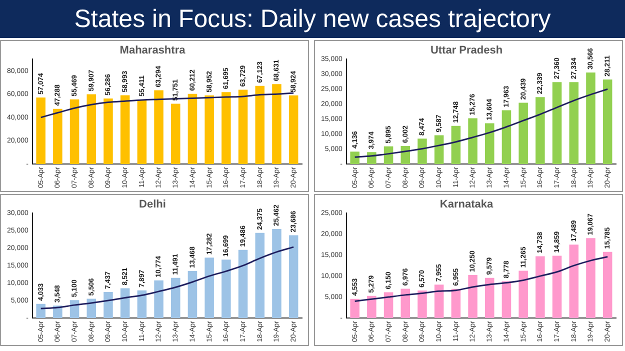 The image size is (625, 351). Describe the element at coordinates (152, 204) in the screenshot. I see `chart-title: Delhi` at that location.